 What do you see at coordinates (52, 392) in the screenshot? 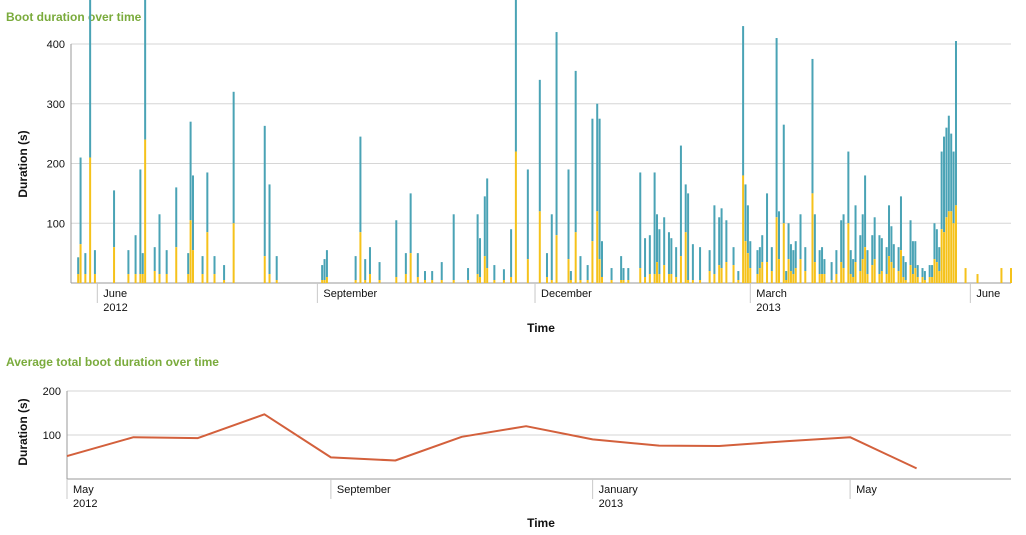
I see `y-tick-label: 200` at bounding box center [52, 392].